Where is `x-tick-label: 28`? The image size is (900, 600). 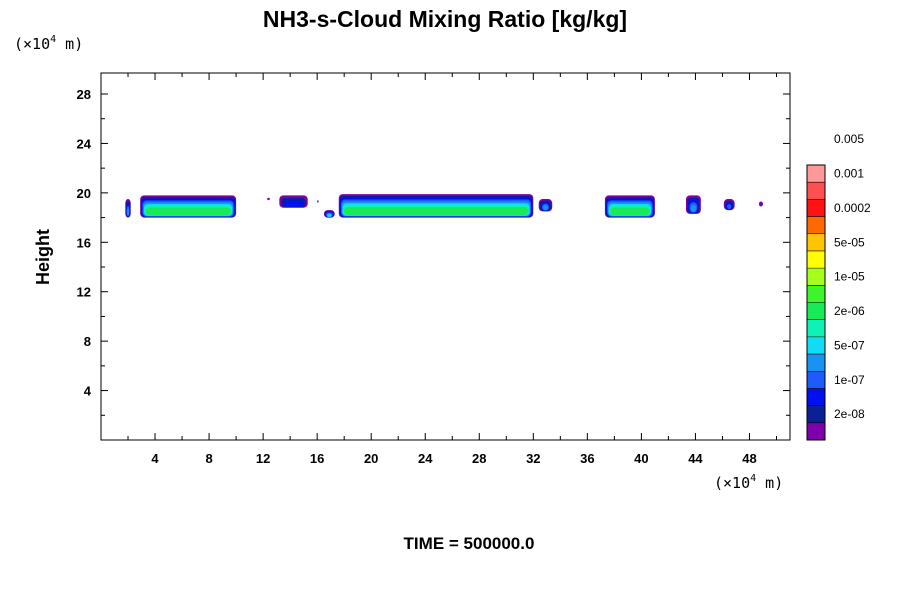
x-tick-label: 28 is located at coordinates (479, 458).